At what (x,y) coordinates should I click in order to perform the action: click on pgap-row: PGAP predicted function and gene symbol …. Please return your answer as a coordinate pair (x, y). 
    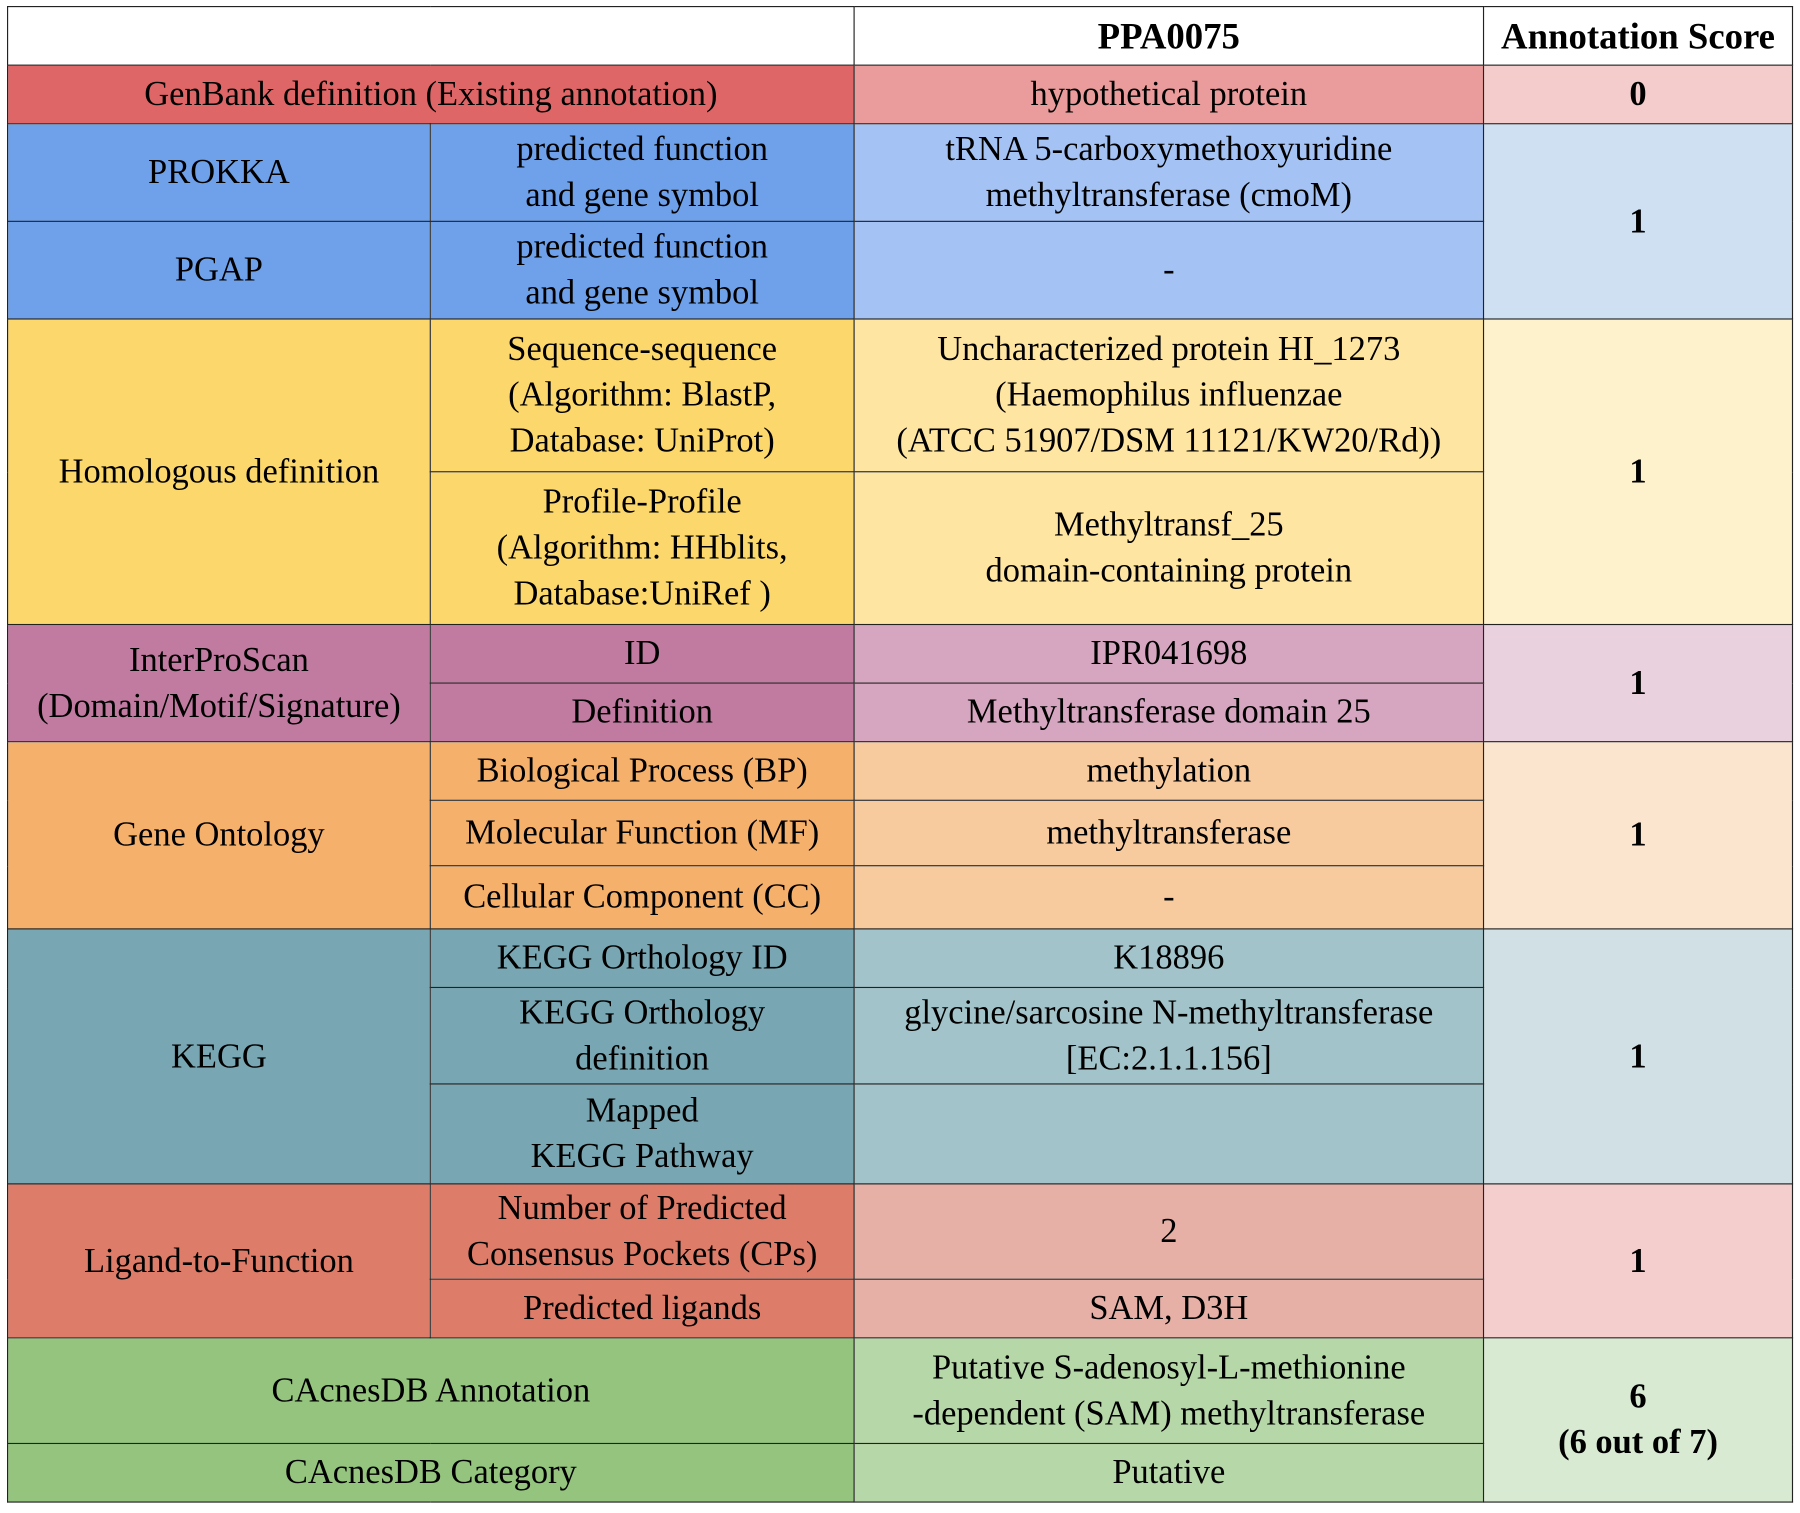
    Looking at the image, I should click on (899, 270).